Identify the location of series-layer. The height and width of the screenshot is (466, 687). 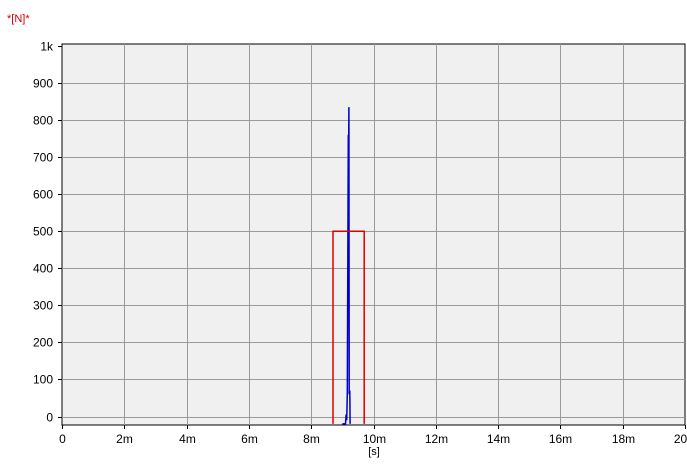
(348, 266).